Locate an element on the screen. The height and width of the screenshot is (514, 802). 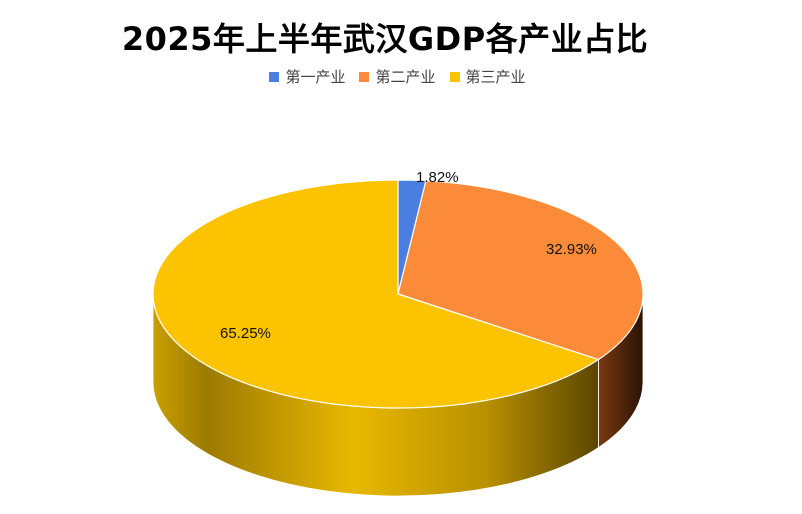
legend-label-primary: 第一产业 is located at coordinates (315, 77).